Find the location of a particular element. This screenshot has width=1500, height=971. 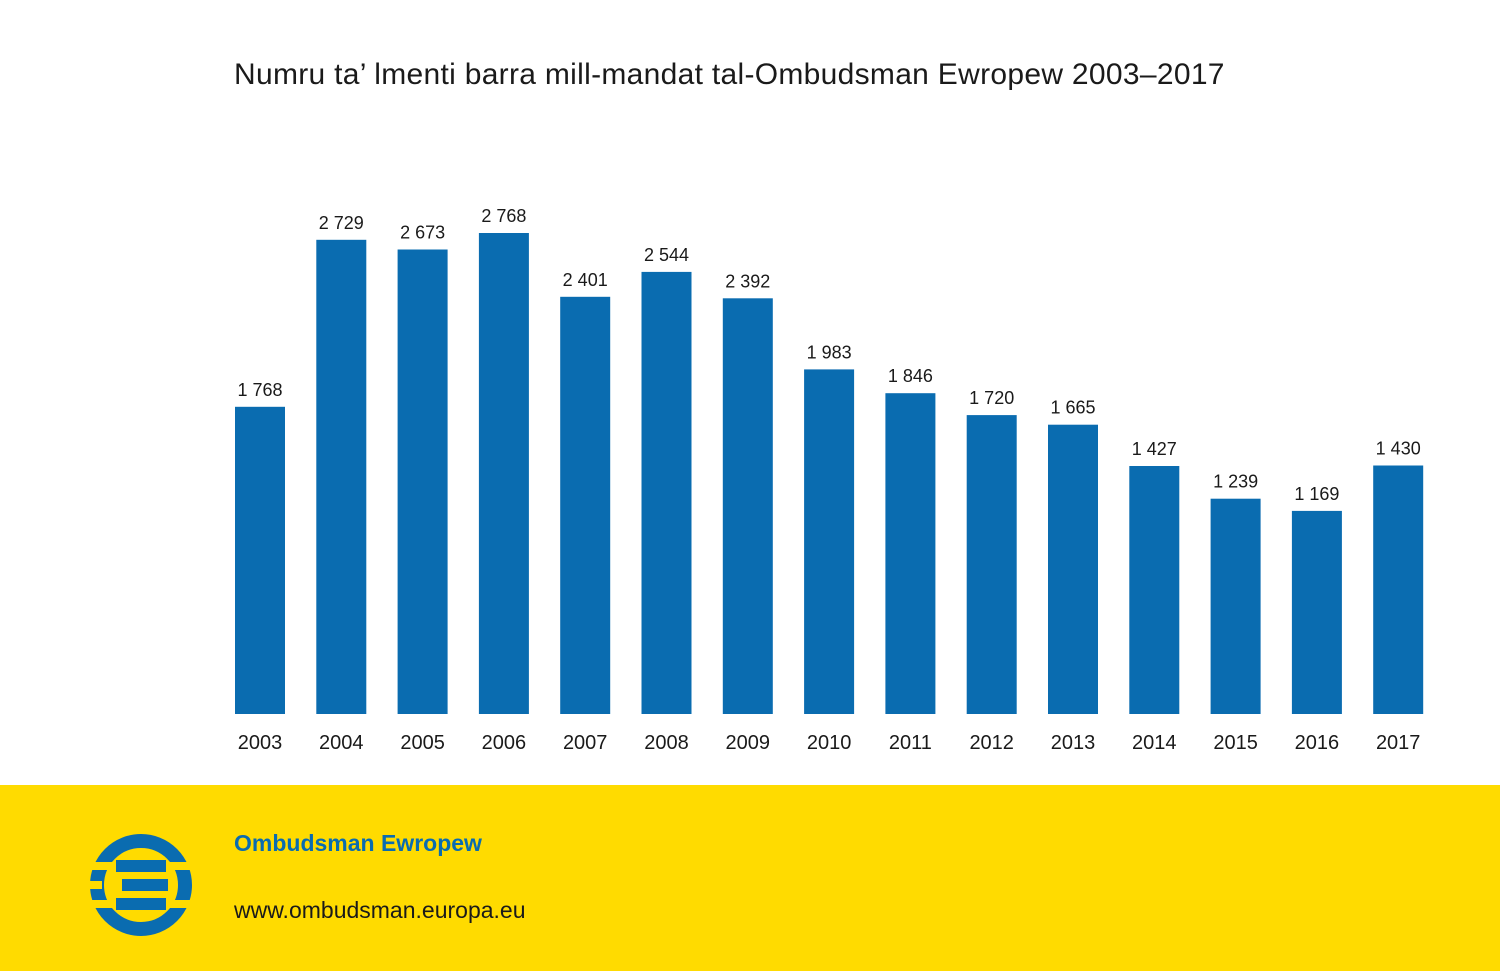

x-tick-label-2008: 2008 is located at coordinates (666, 743).